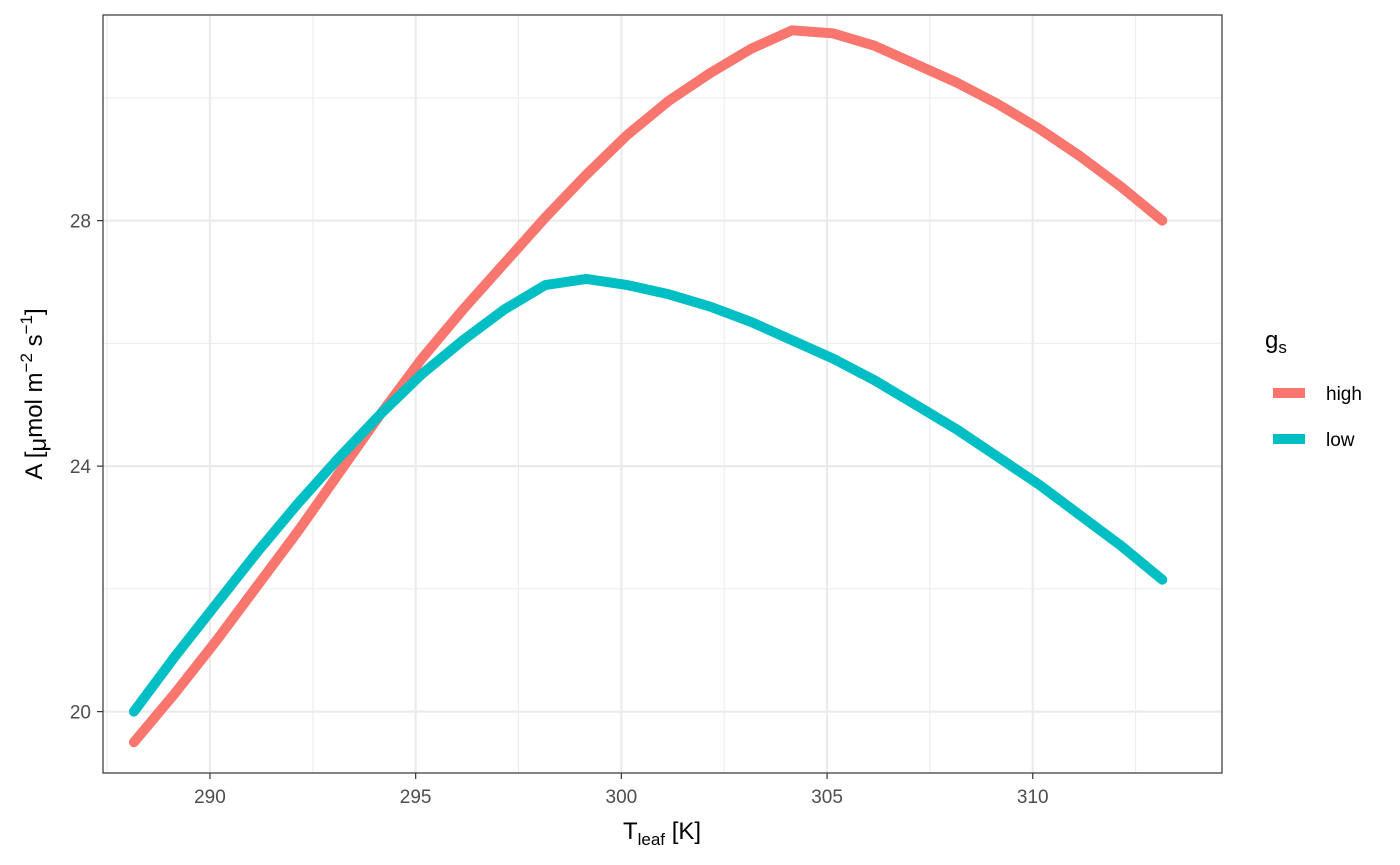 The image size is (1400, 865). Describe the element at coordinates (1276, 342) in the screenshot. I see `legend-title: gs` at that location.